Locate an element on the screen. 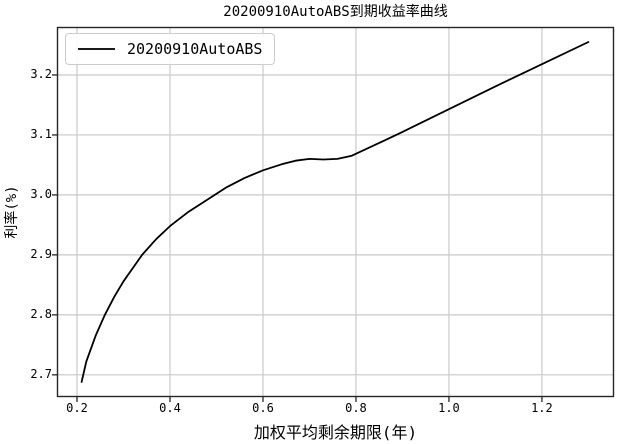  x-tick-label: 0.6 is located at coordinates (263, 408).